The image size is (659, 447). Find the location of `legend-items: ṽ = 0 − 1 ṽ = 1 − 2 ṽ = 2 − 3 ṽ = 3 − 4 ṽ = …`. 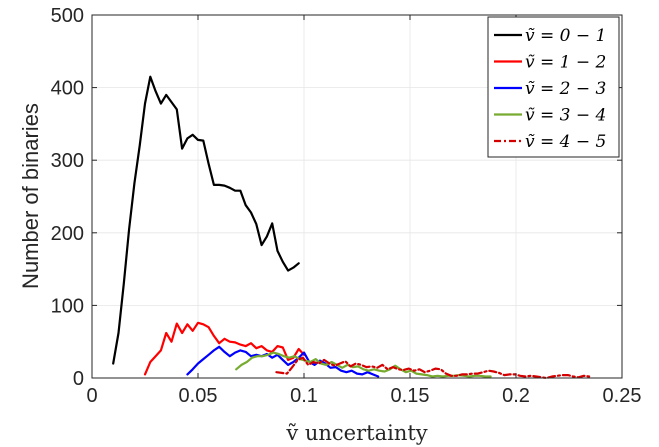

legend-items: ṽ = 0 − 1 ṽ = 1 − 2 ṽ = 2 − 3 ṽ = 3 − 4 ṽ = … is located at coordinates (550, 89).